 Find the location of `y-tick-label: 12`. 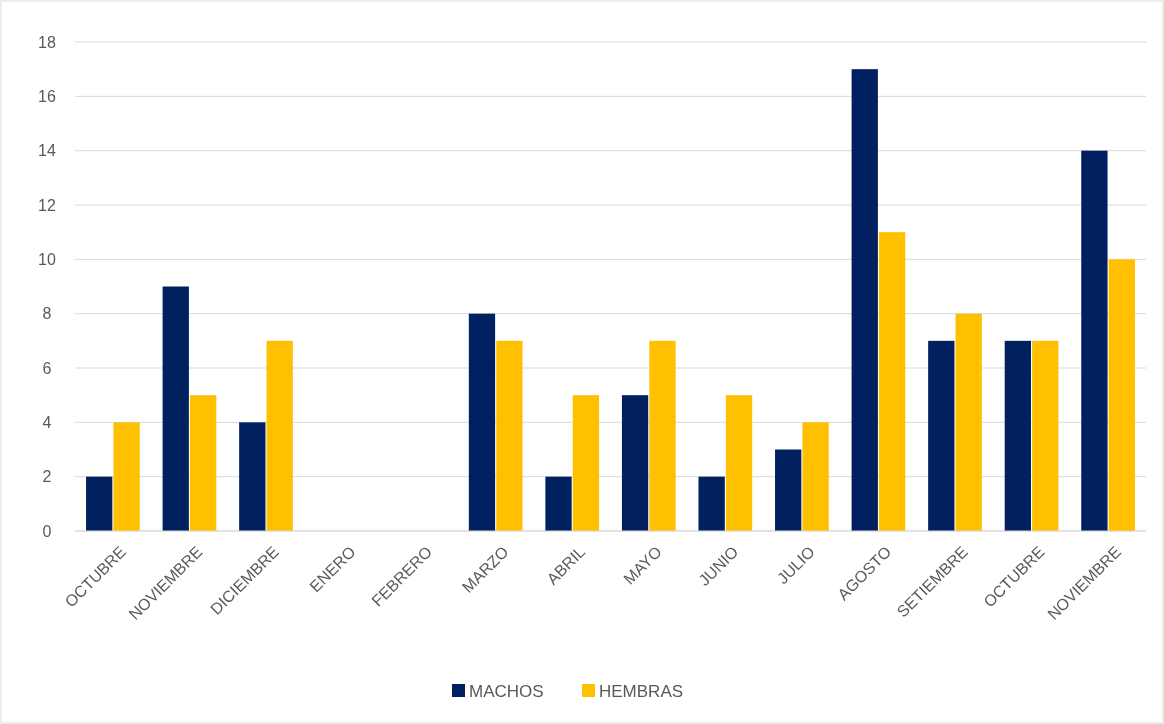

y-tick-label: 12 is located at coordinates (47, 205).